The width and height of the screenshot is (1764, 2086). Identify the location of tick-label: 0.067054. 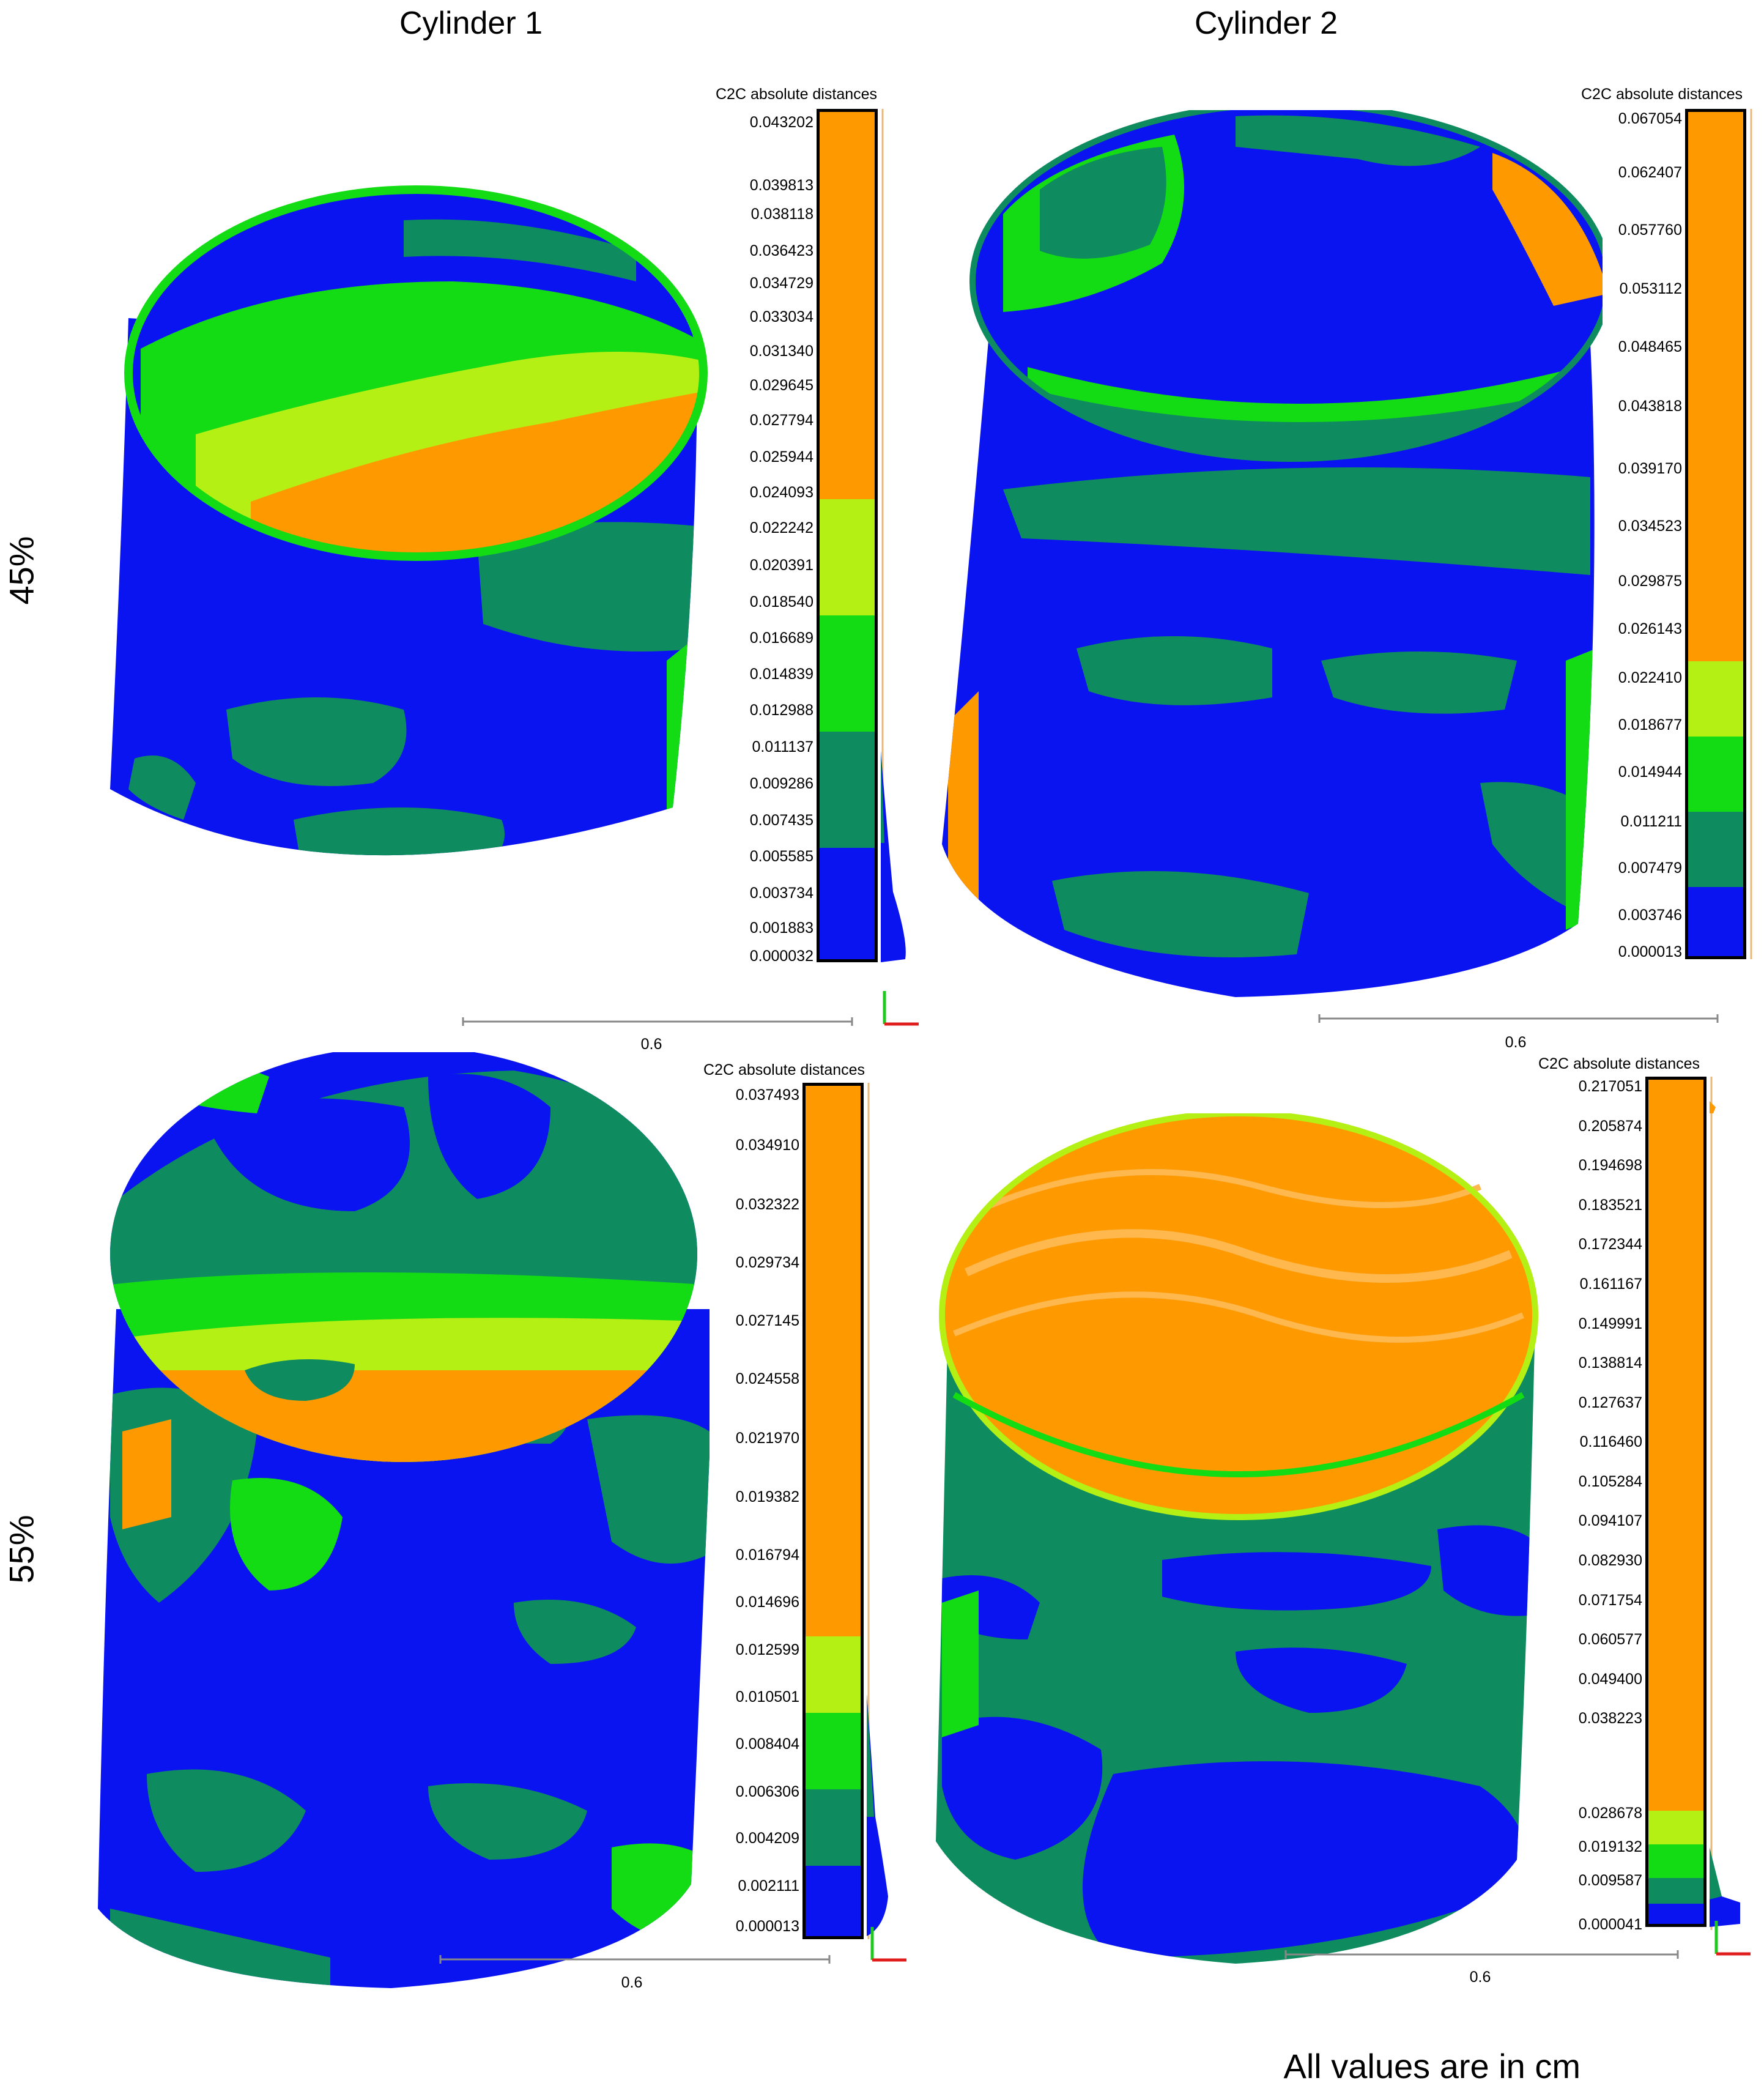
(1650, 118).